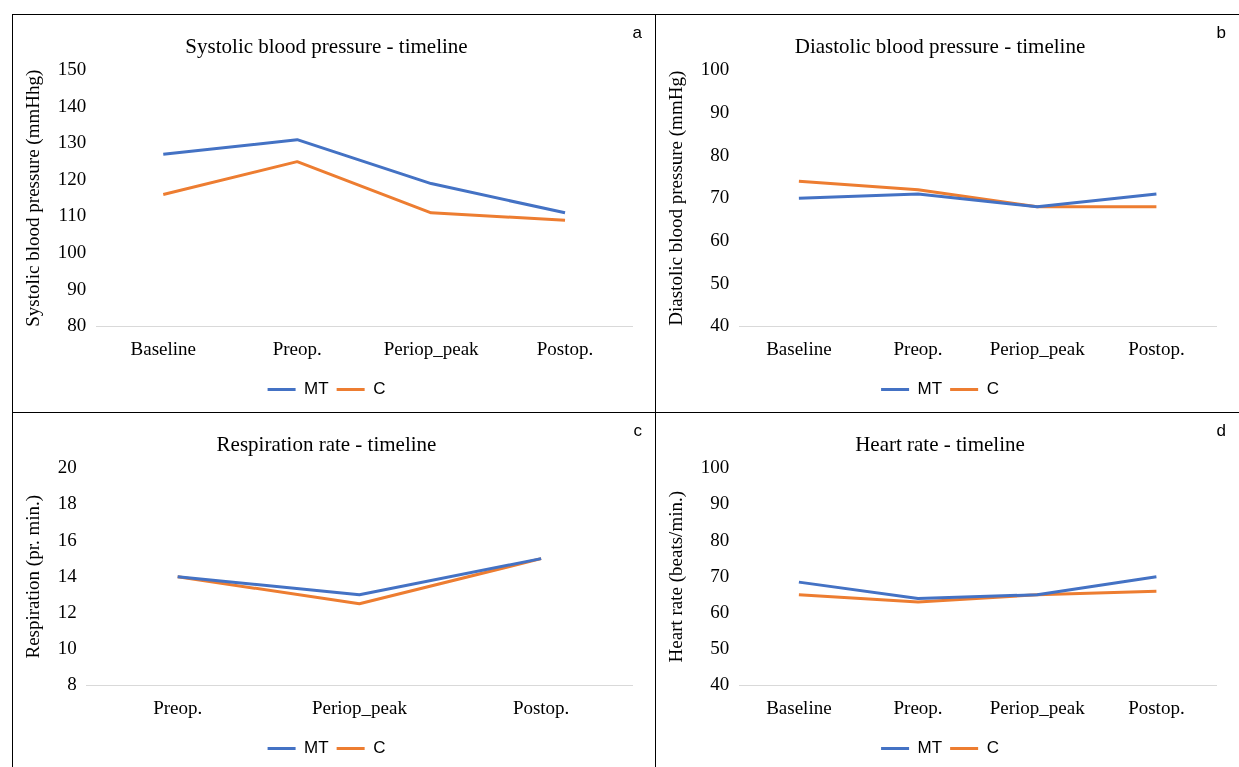 This screenshot has height=767, width=1239. Describe the element at coordinates (33, 576) in the screenshot. I see `y-axis-title: Respiration (pr. min.)` at that location.